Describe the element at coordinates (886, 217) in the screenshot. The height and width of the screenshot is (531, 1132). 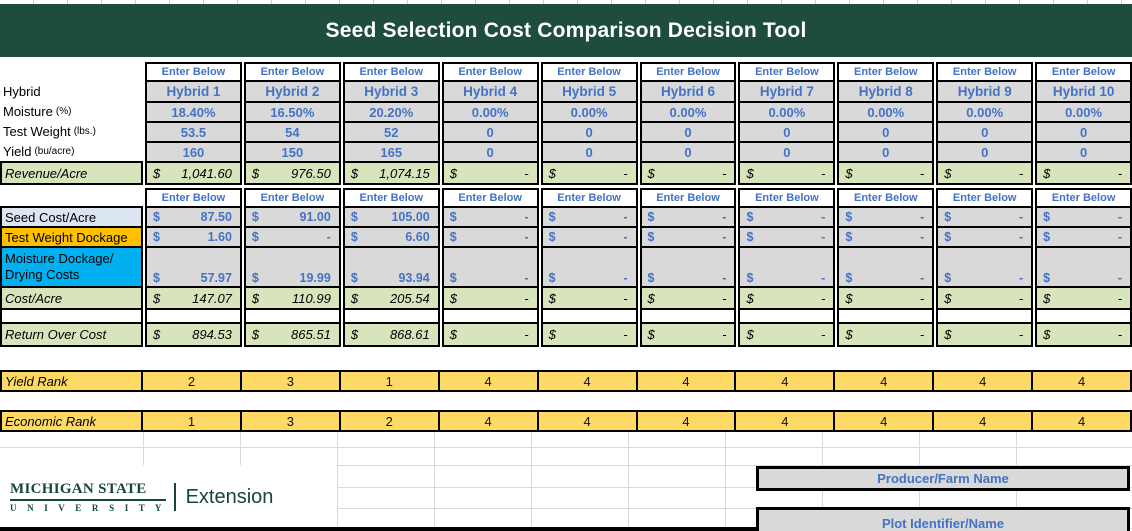
I see `seed-cost-cell-8: $ -` at that location.